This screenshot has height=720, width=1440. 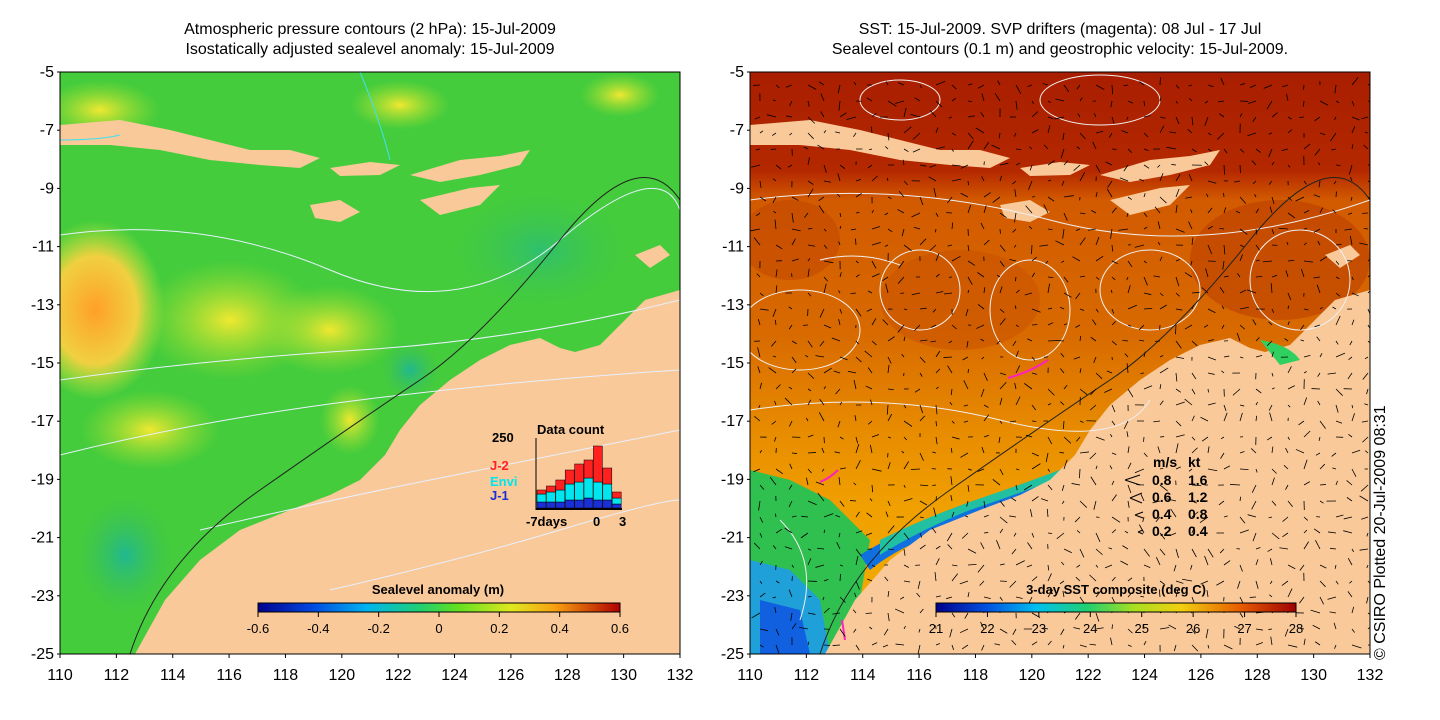 I want to click on sla-colorbar-tick: -0.6, so click(x=258, y=628).